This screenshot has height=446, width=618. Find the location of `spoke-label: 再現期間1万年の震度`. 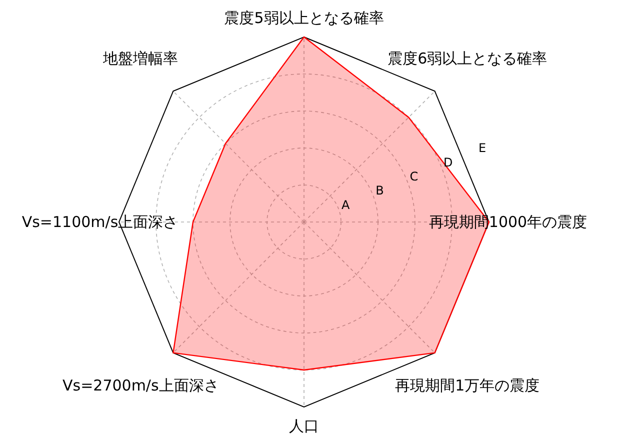

spoke-label: 再現期間1万年の震度 is located at coordinates (467, 385).